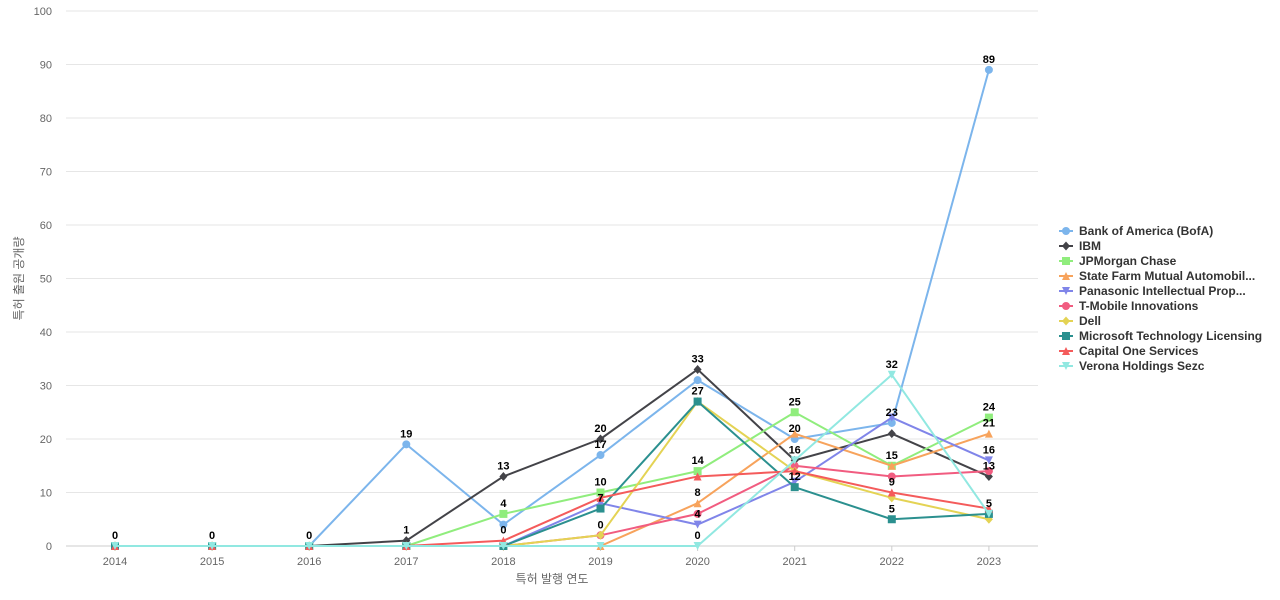 This screenshot has height=600, width=1280. What do you see at coordinates (43, 12) in the screenshot?
I see `y-tick-label: 100` at bounding box center [43, 12].